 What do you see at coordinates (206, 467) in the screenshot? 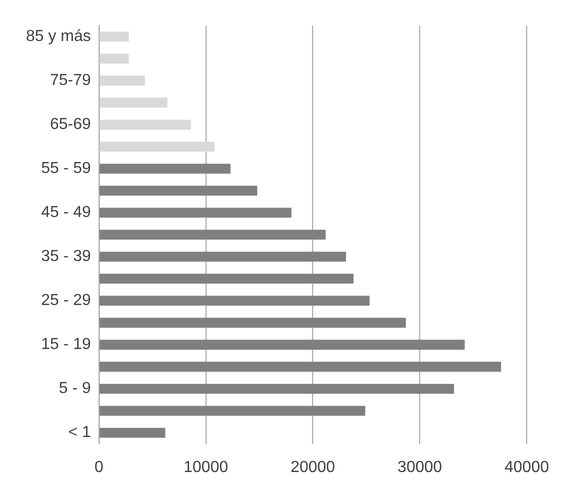
I see `x-tick-label: 10000` at bounding box center [206, 467].